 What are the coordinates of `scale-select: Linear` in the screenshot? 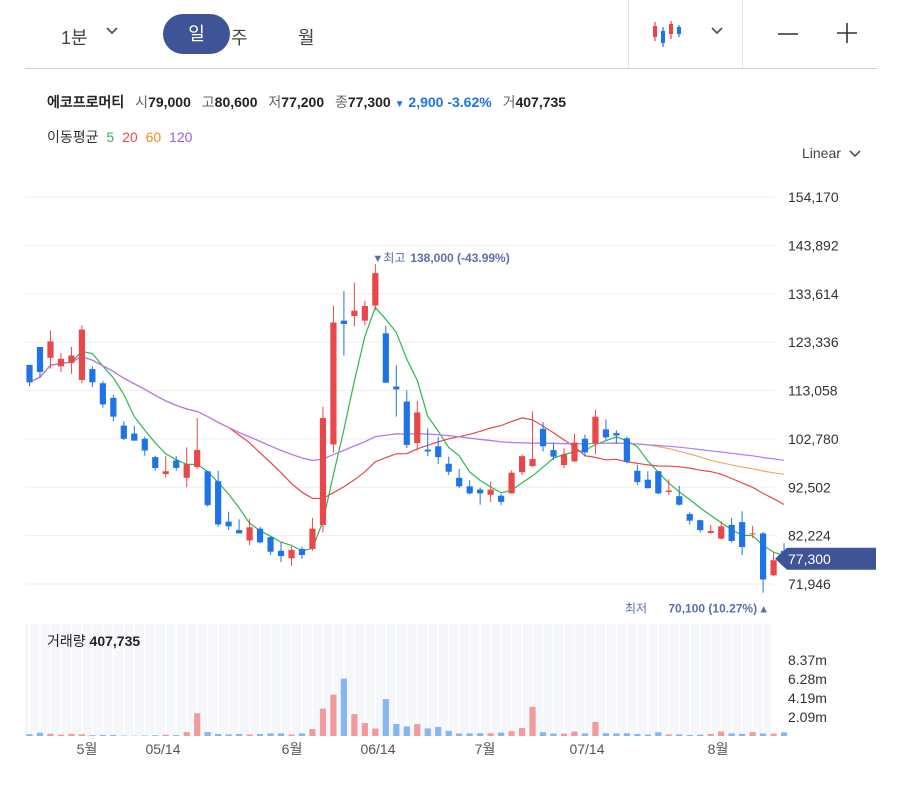 It's located at (832, 153).